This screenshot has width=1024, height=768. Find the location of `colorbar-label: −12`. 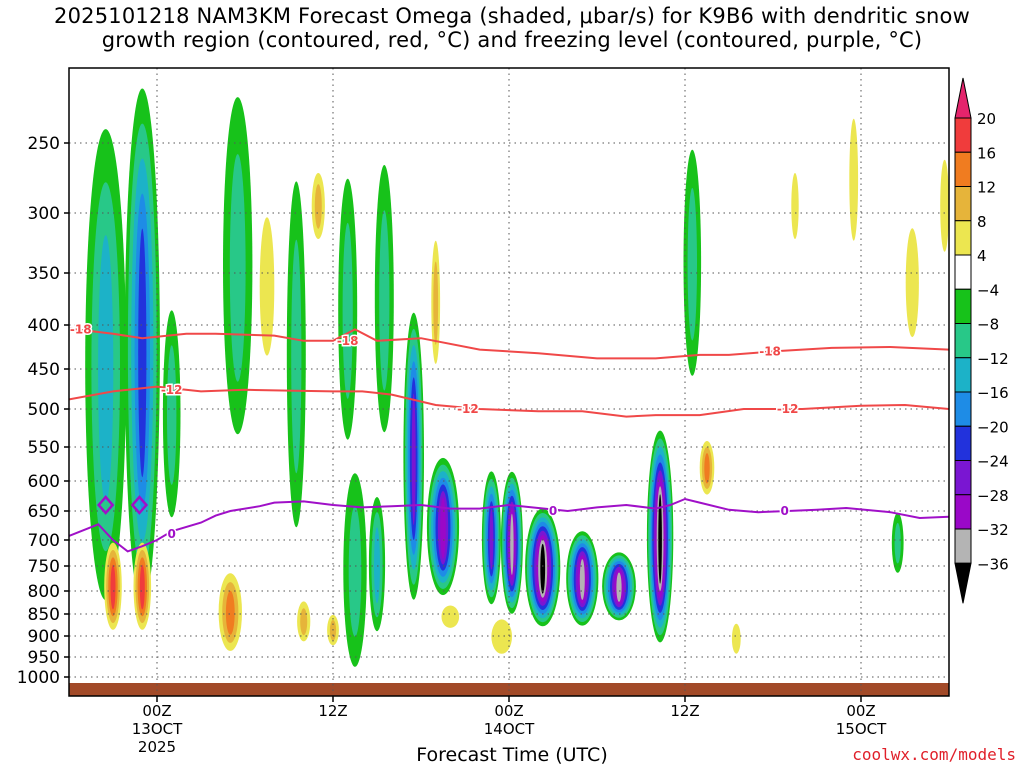

colorbar-label: −12 is located at coordinates (993, 359).